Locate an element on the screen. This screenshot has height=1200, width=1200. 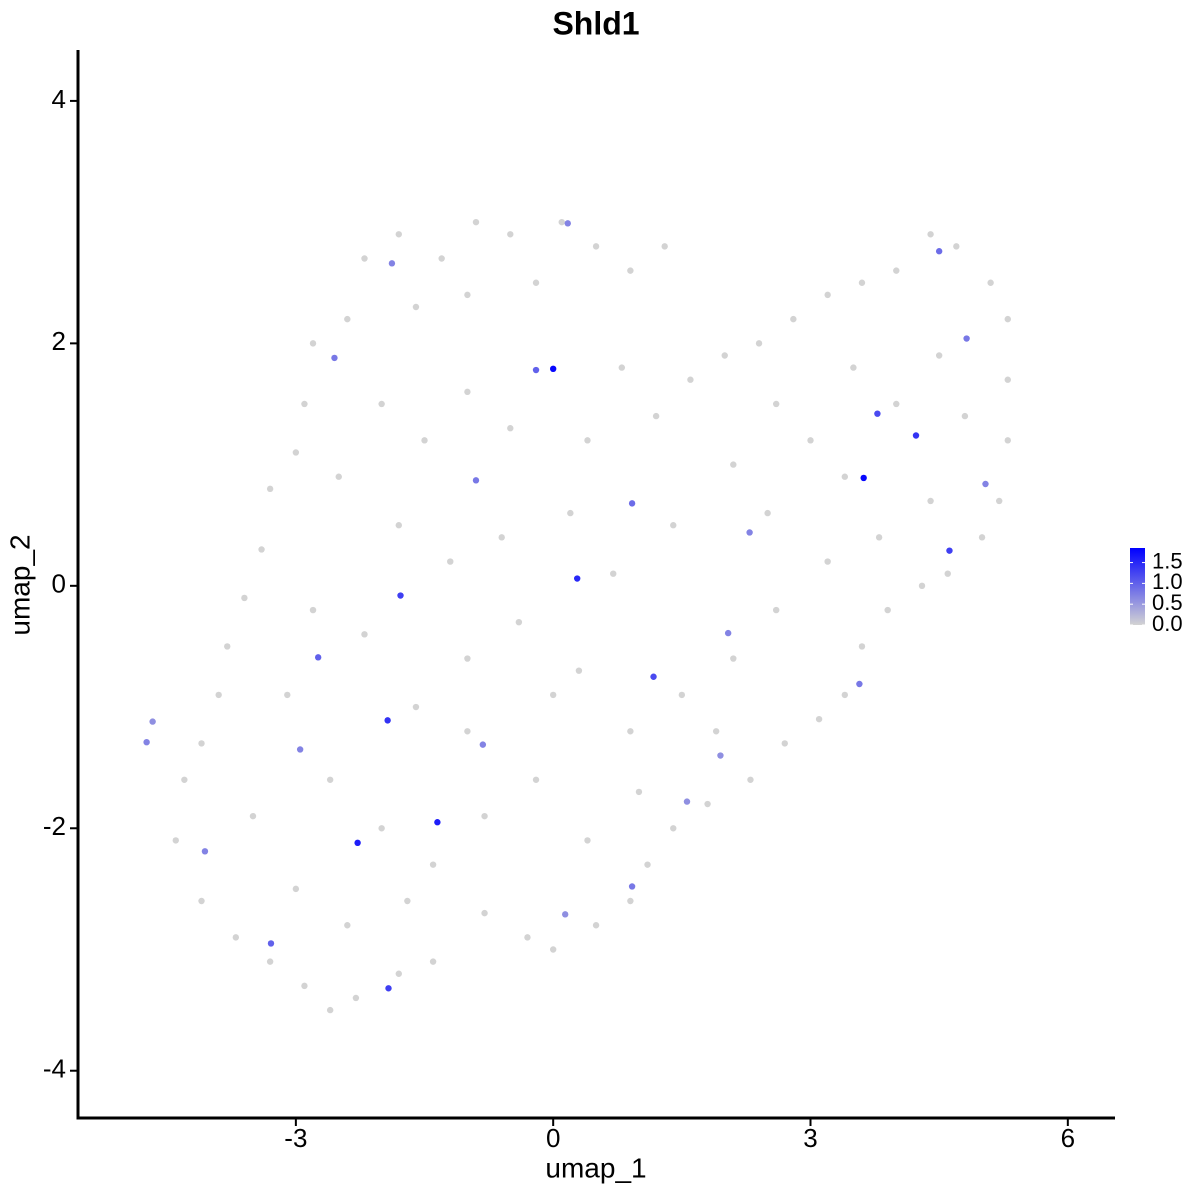
colorbar is located at coordinates (1137, 586).